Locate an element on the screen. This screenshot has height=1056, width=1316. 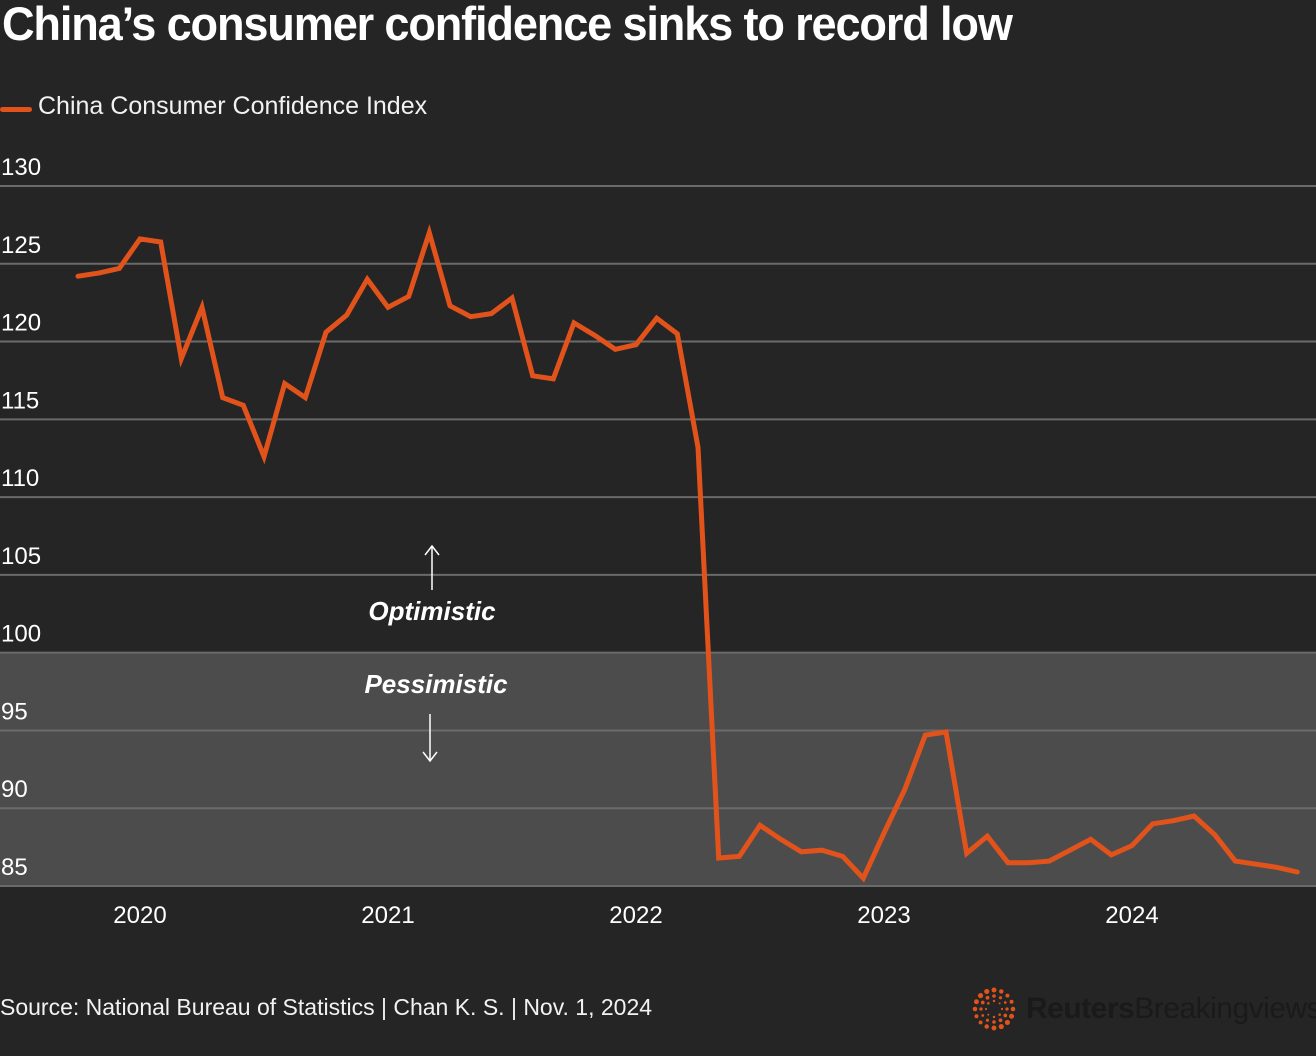
y-tick-label: 130 is located at coordinates (21, 167).